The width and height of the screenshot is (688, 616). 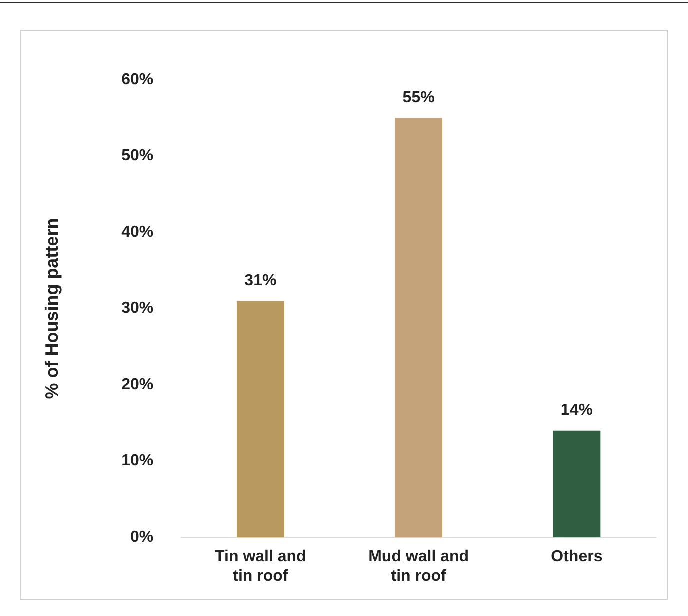 What do you see at coordinates (577, 557) in the screenshot?
I see `x-tick-label: Others` at bounding box center [577, 557].